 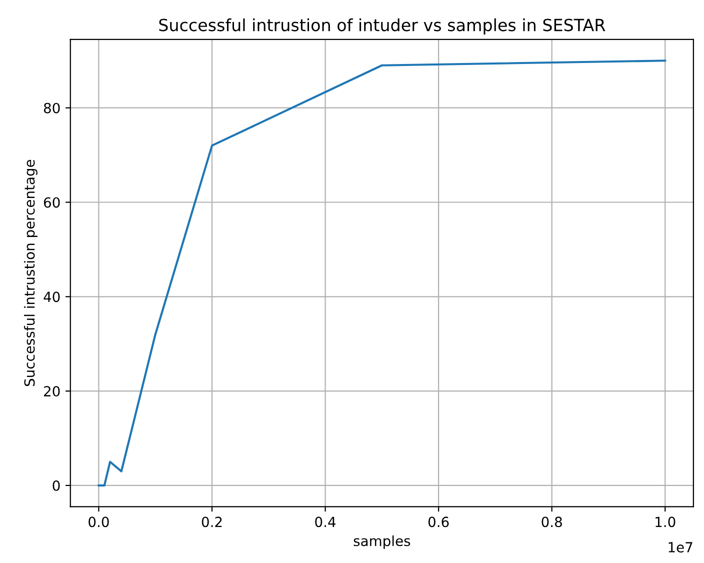 I want to click on text: 1e7, so click(x=680, y=547).